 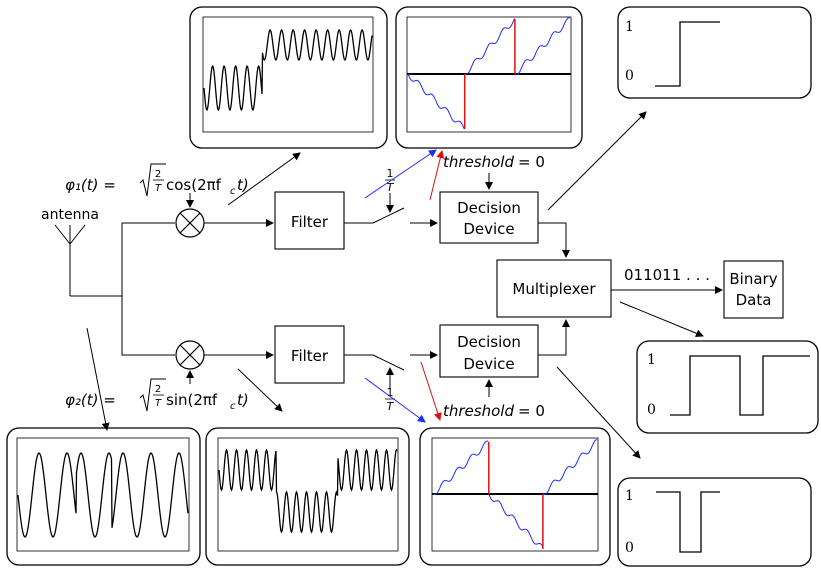 I want to click on plot-panel-lower-filtered, so click(x=307, y=496).